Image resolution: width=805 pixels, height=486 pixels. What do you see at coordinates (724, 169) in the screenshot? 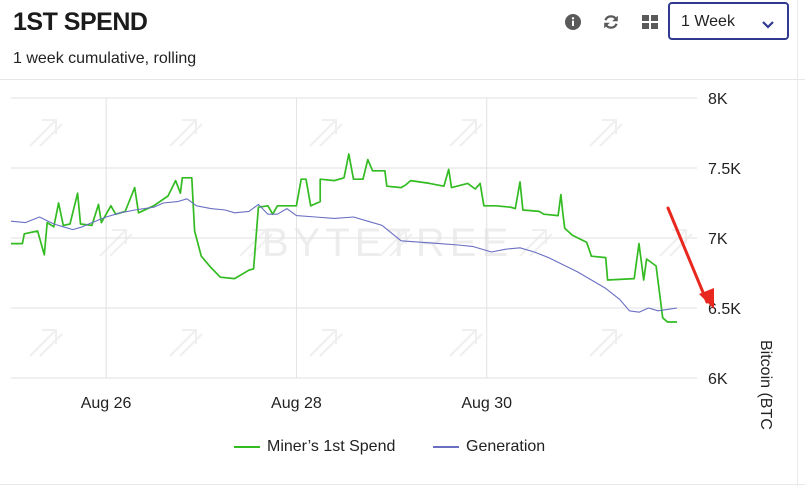
I see `y-tick-label: 7.5K` at bounding box center [724, 169].